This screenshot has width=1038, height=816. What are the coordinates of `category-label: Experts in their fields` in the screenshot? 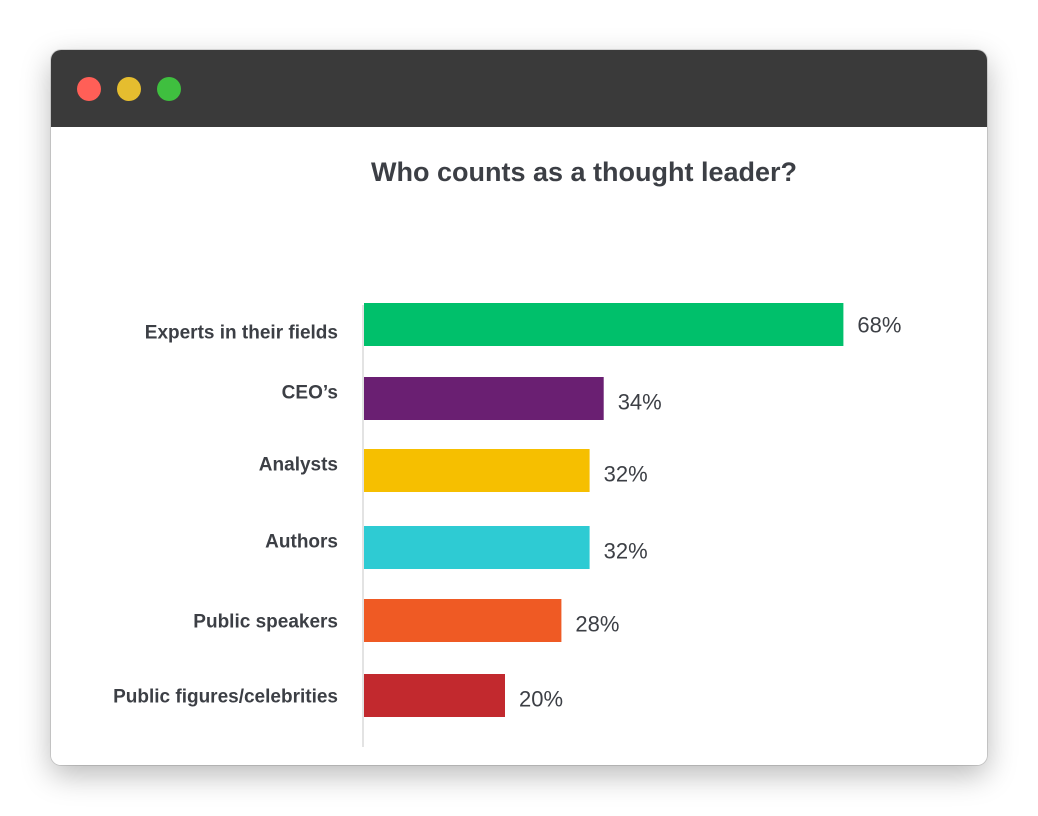 It's located at (241, 333).